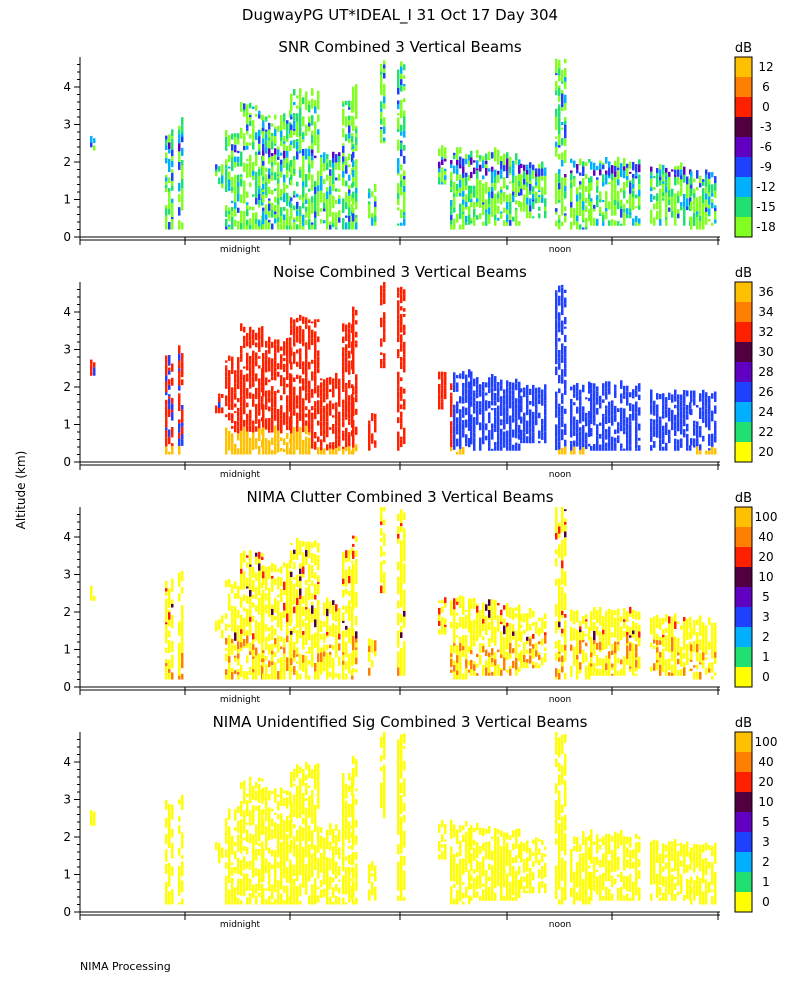 This screenshot has height=1000, width=800. Describe the element at coordinates (743, 147) in the screenshot. I see `colorbar-frame` at that location.